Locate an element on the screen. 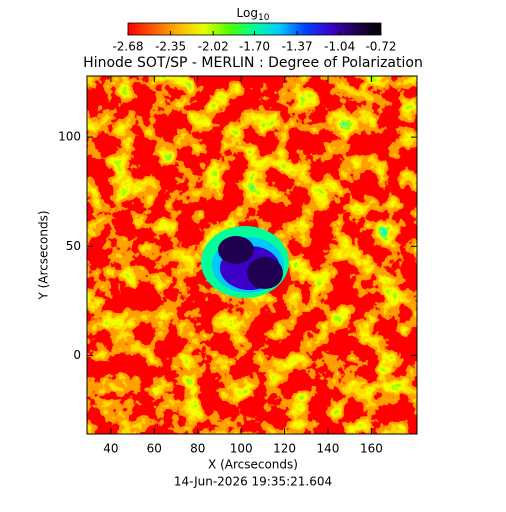 The image size is (506, 512). timestamp: 14-Jun-2026 19:35:21.604 is located at coordinates (253, 482).